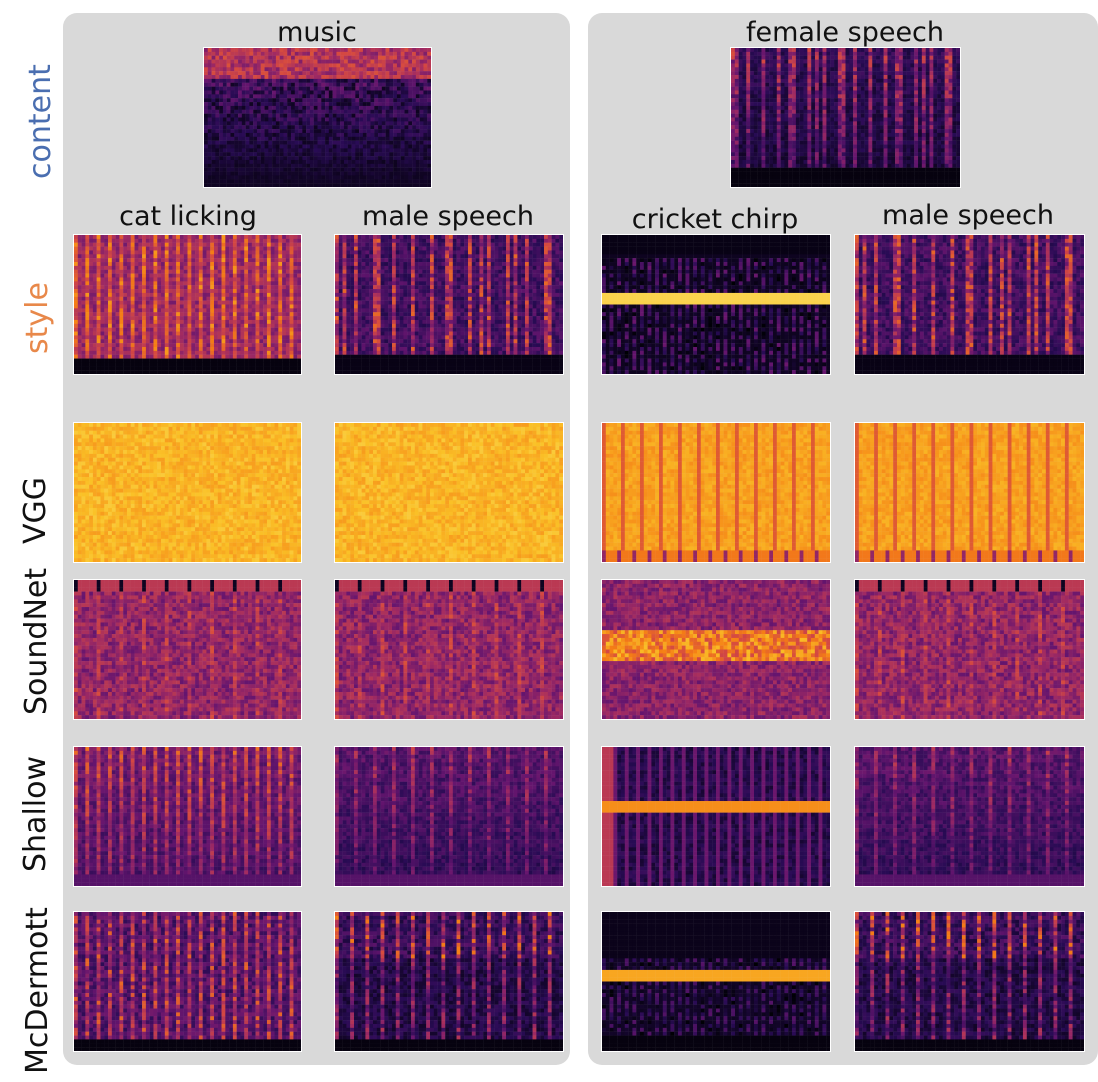 The height and width of the screenshot is (1082, 1098). What do you see at coordinates (845, 117) in the screenshot?
I see `spectrogram-female-speech` at bounding box center [845, 117].